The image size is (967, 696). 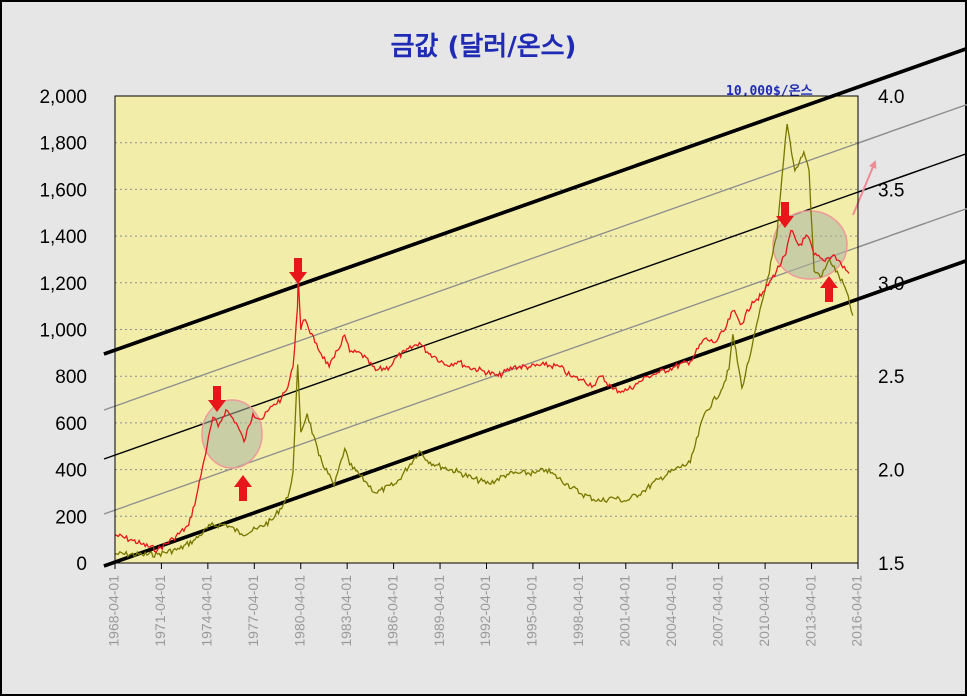 What do you see at coordinates (63, 237) in the screenshot?
I see `y-left-tick-label: 1,400` at bounding box center [63, 237].